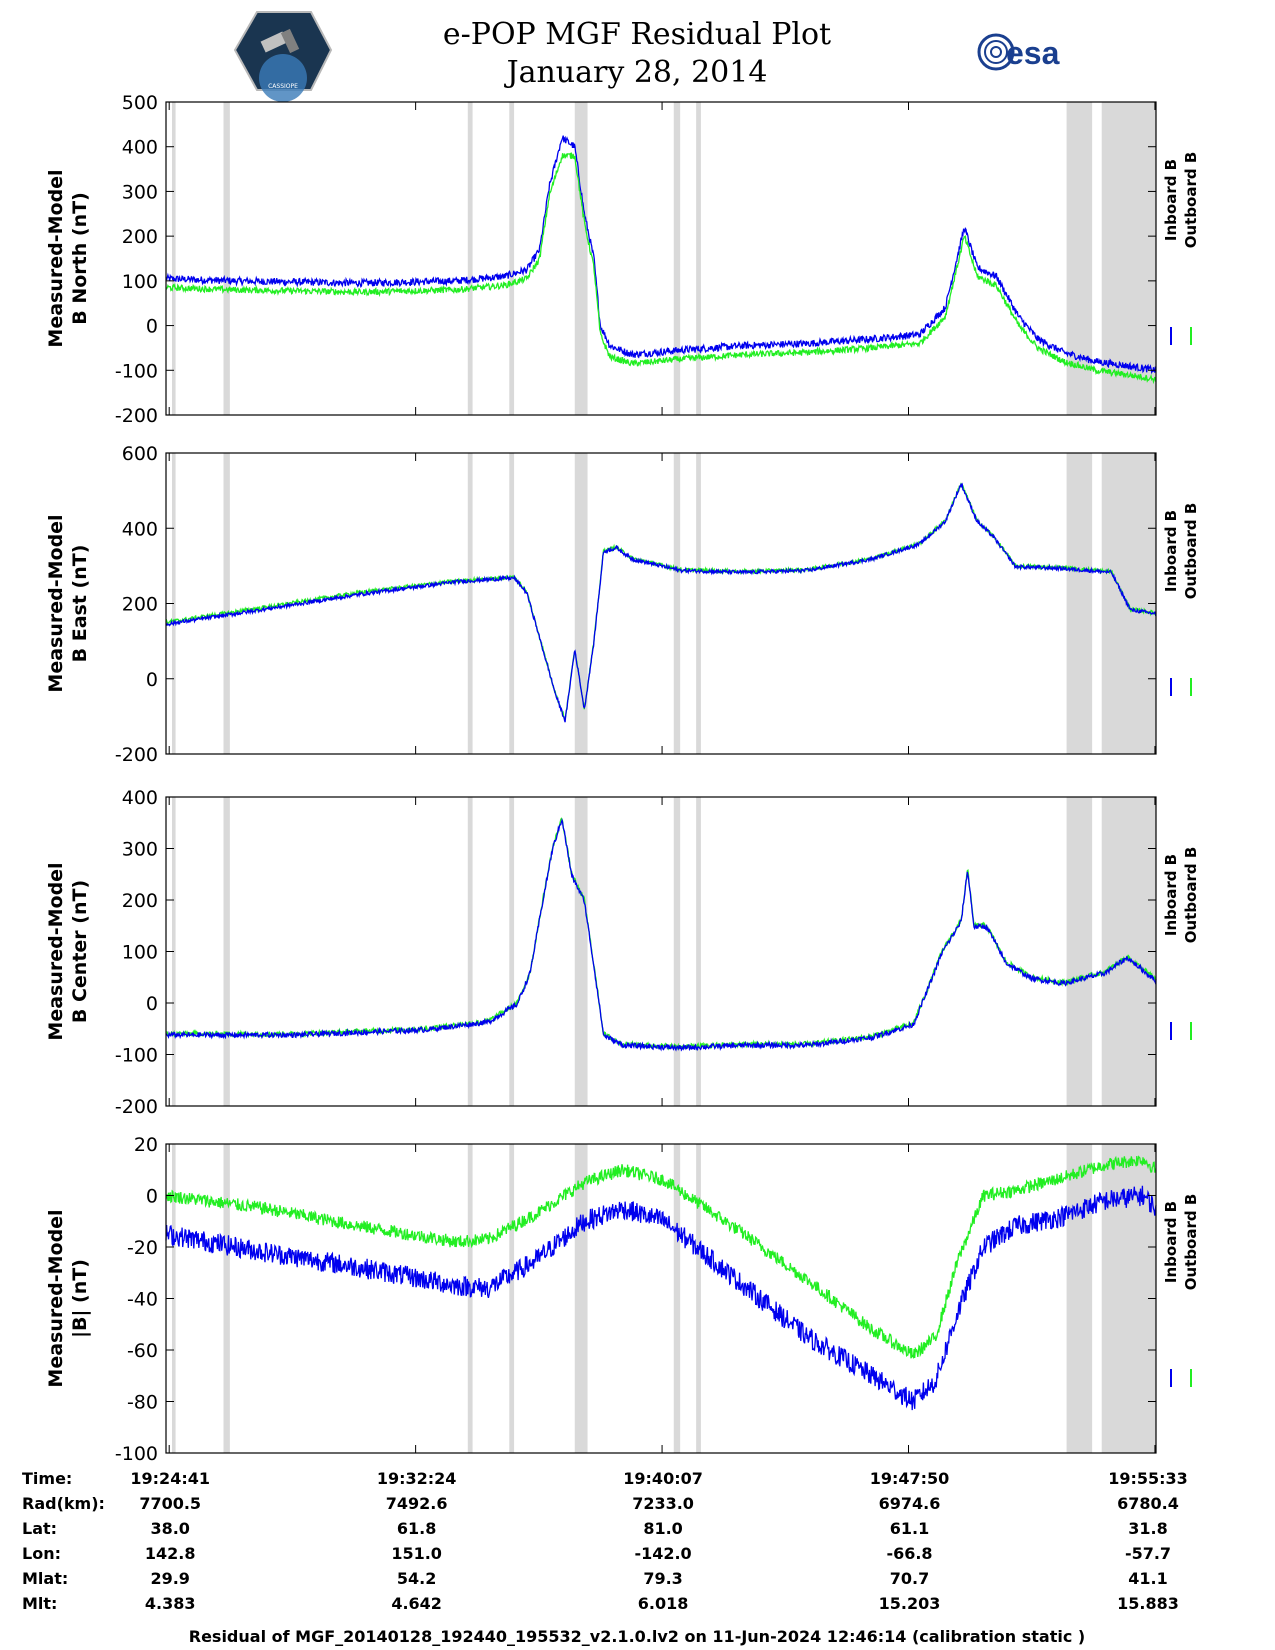 Image resolution: width=1275 pixels, height=1650 pixels. I want to click on time-tick-label: 19:47:50, so click(910, 1478).